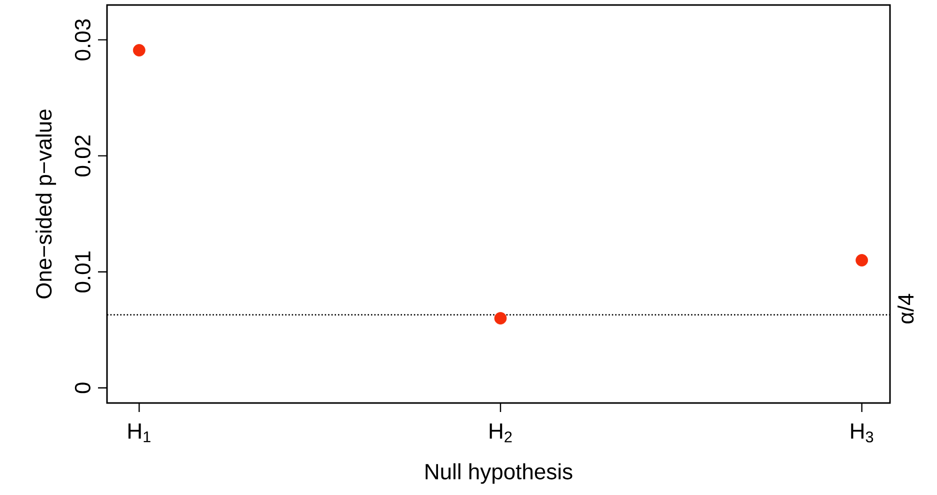  I want to click on x-tick-label: H$_{2}$, so click(501, 433).